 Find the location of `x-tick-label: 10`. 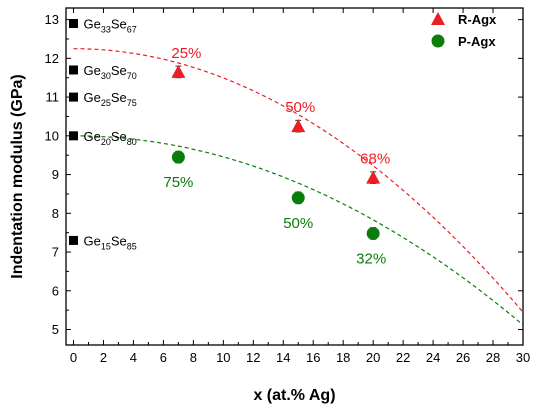

x-tick-label: 10 is located at coordinates (223, 357).